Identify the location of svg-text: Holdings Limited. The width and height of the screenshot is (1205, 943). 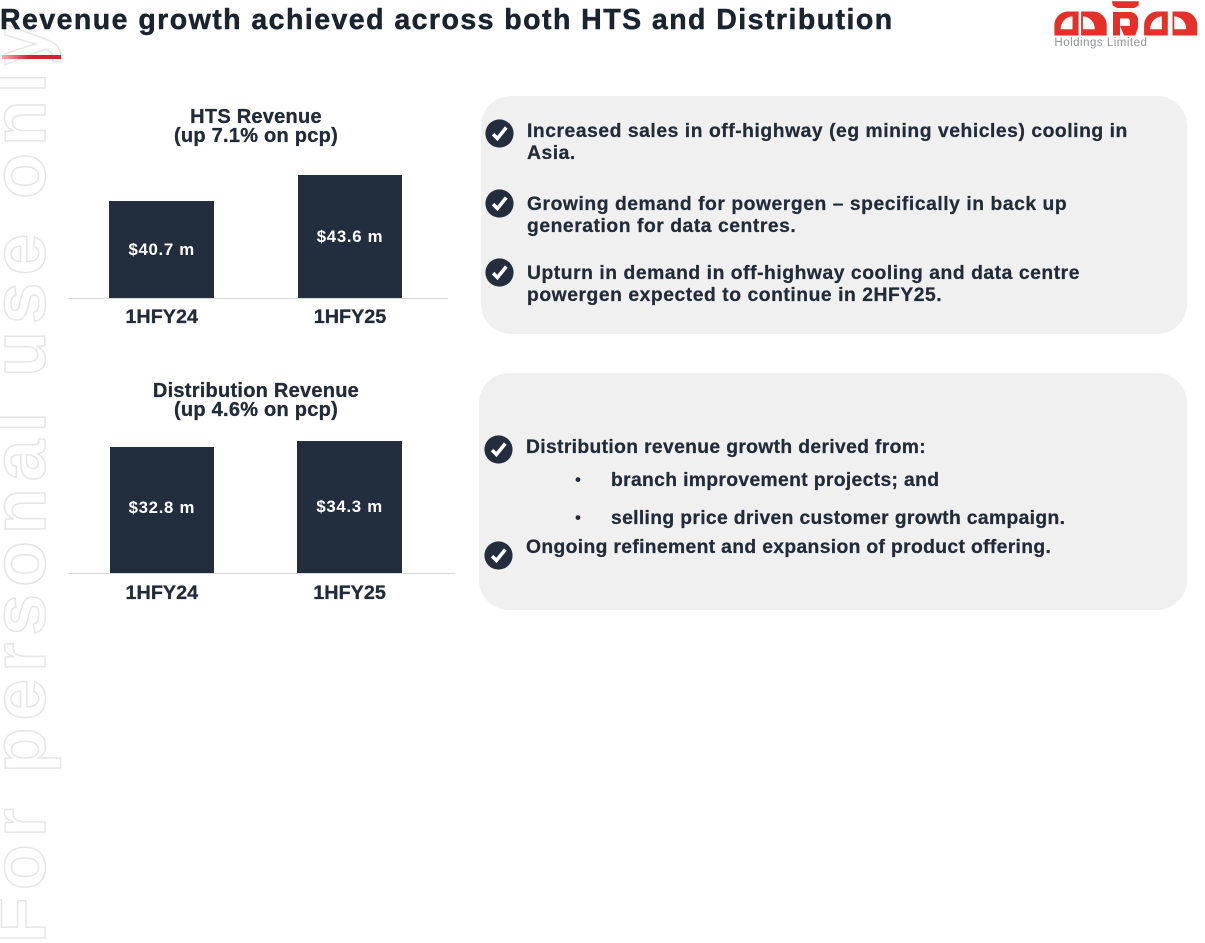
(1100, 43).